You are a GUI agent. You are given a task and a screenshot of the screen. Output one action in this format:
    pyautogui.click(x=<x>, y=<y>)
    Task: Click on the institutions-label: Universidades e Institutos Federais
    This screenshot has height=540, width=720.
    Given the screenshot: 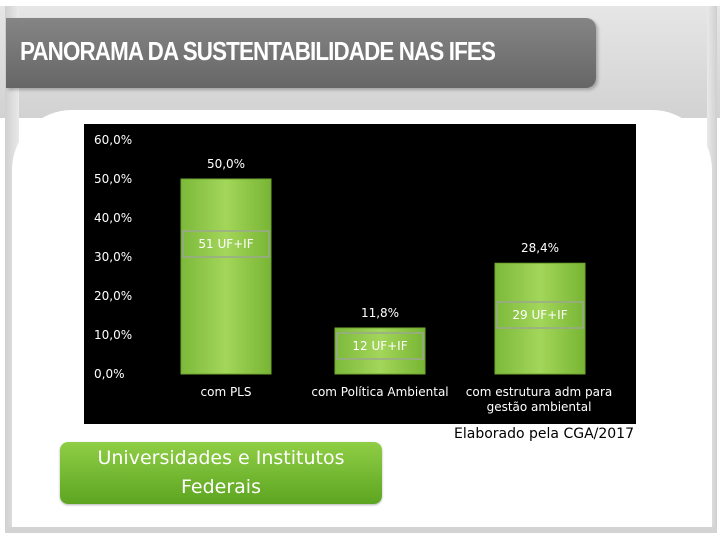 What is the action you would take?
    pyautogui.click(x=221, y=472)
    